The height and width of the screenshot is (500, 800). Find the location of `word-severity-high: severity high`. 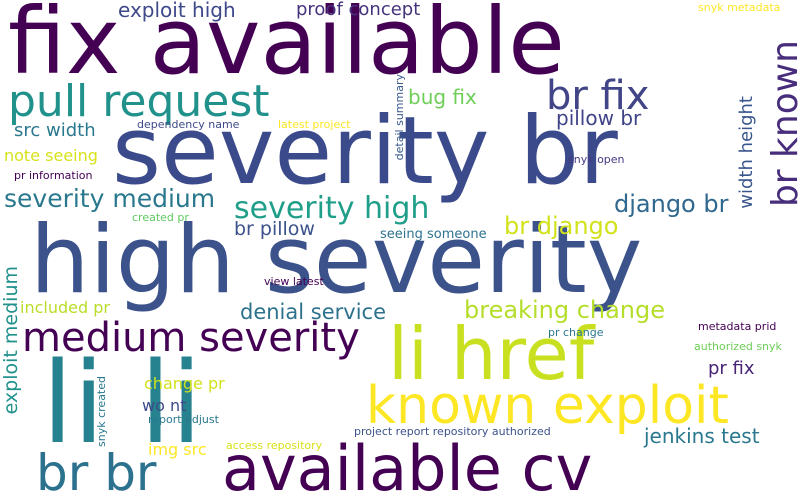

word-severity-high: severity high is located at coordinates (332, 208).